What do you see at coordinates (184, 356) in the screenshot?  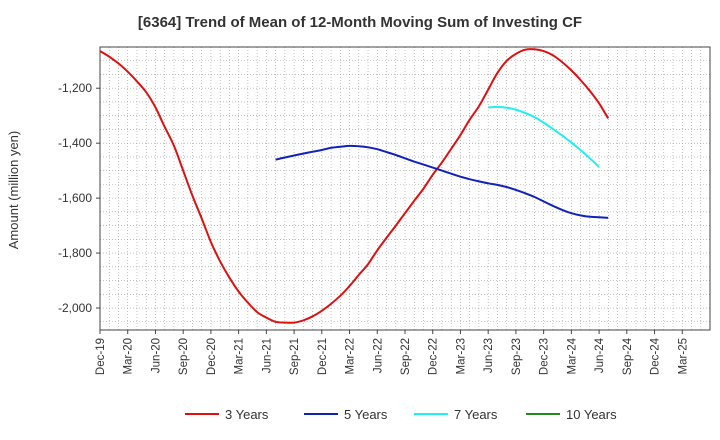 I see `x-tick-label: Sep-20` at bounding box center [184, 356].